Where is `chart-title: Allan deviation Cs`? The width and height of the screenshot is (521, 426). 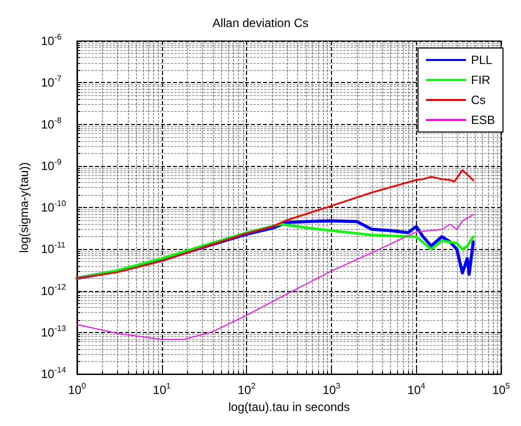 chart-title: Allan deviation Cs is located at coordinates (260, 23).